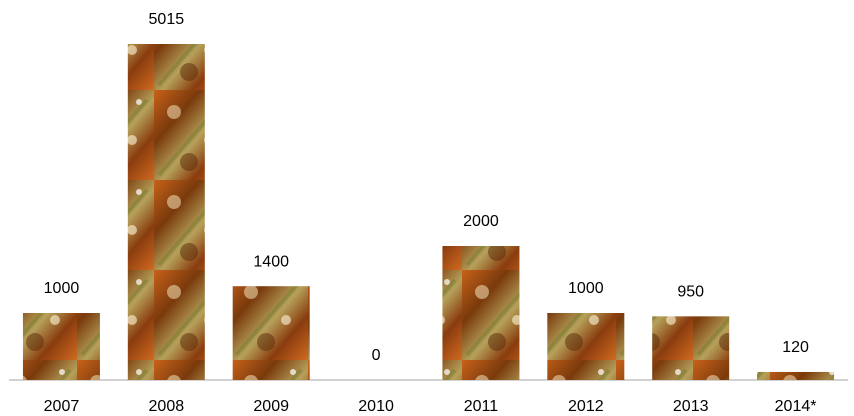 This screenshot has width=854, height=416. What do you see at coordinates (167, 19) in the screenshot?
I see `value-label: 5015` at bounding box center [167, 19].